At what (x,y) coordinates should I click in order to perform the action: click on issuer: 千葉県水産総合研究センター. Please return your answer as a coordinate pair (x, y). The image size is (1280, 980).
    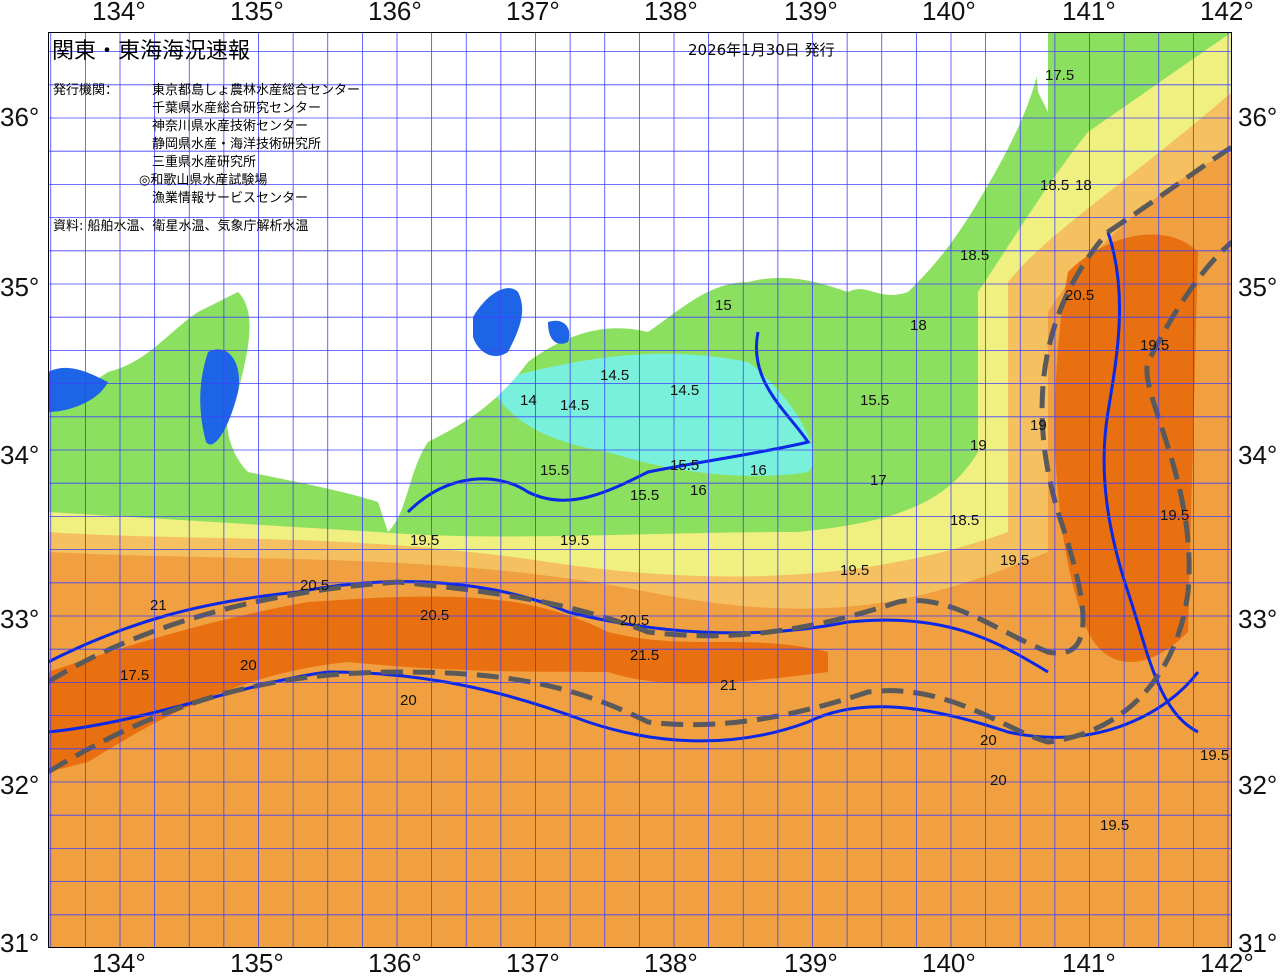
    Looking at the image, I should click on (237, 108).